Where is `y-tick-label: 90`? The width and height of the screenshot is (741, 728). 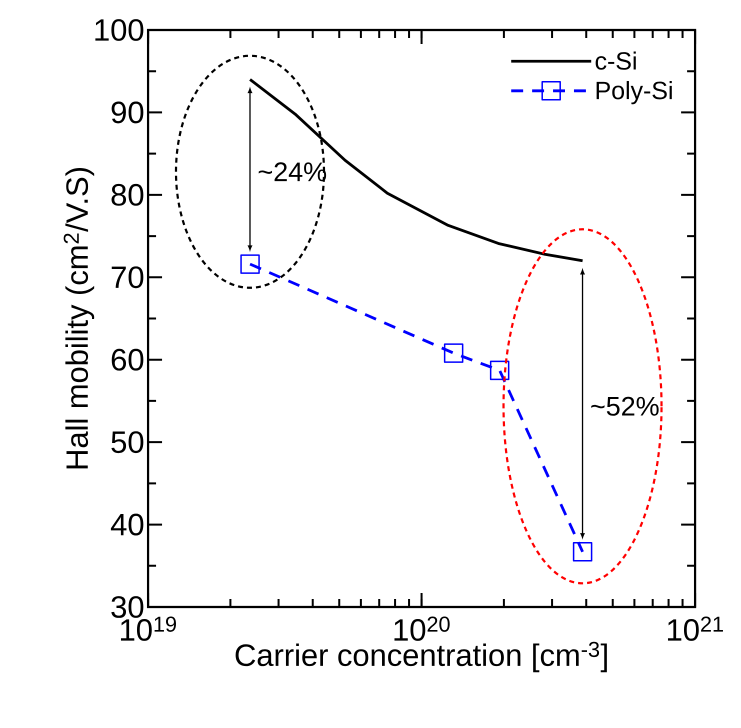 y-tick-label: 90 is located at coordinates (128, 113).